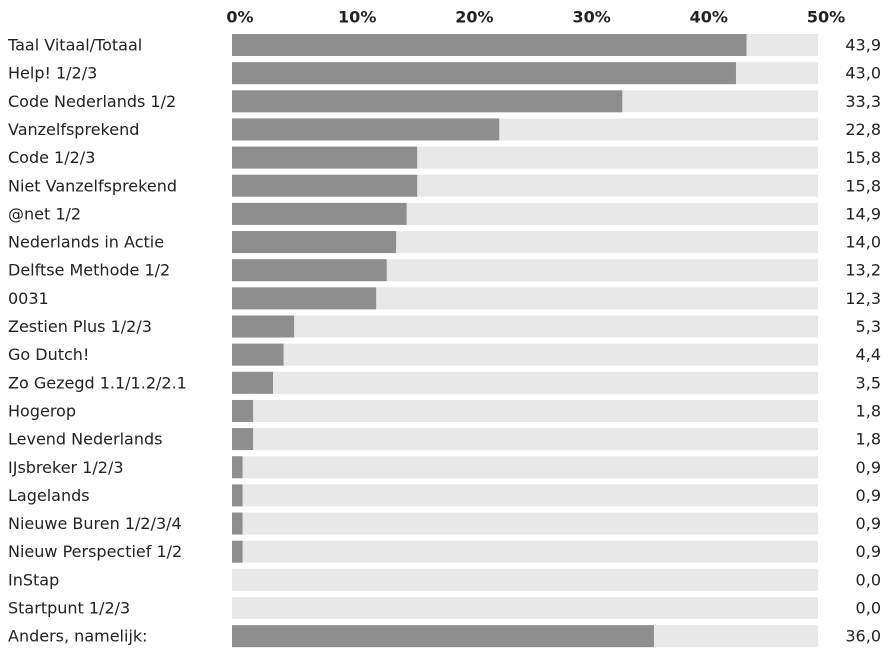 The width and height of the screenshot is (885, 653). What do you see at coordinates (863, 636) in the screenshot?
I see `value-label: 36,0` at bounding box center [863, 636].